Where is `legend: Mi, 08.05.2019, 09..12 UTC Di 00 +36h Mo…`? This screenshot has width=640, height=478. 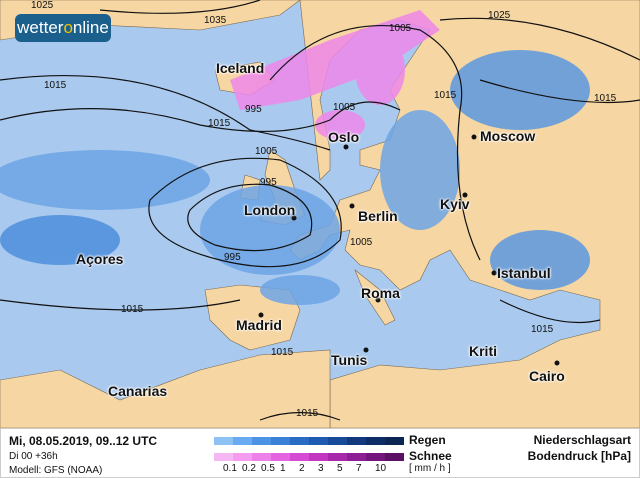 legend: Mi, 08.05.2019, 09..12 UTC Di 00 +36h Mo… is located at coordinates (320, 453).